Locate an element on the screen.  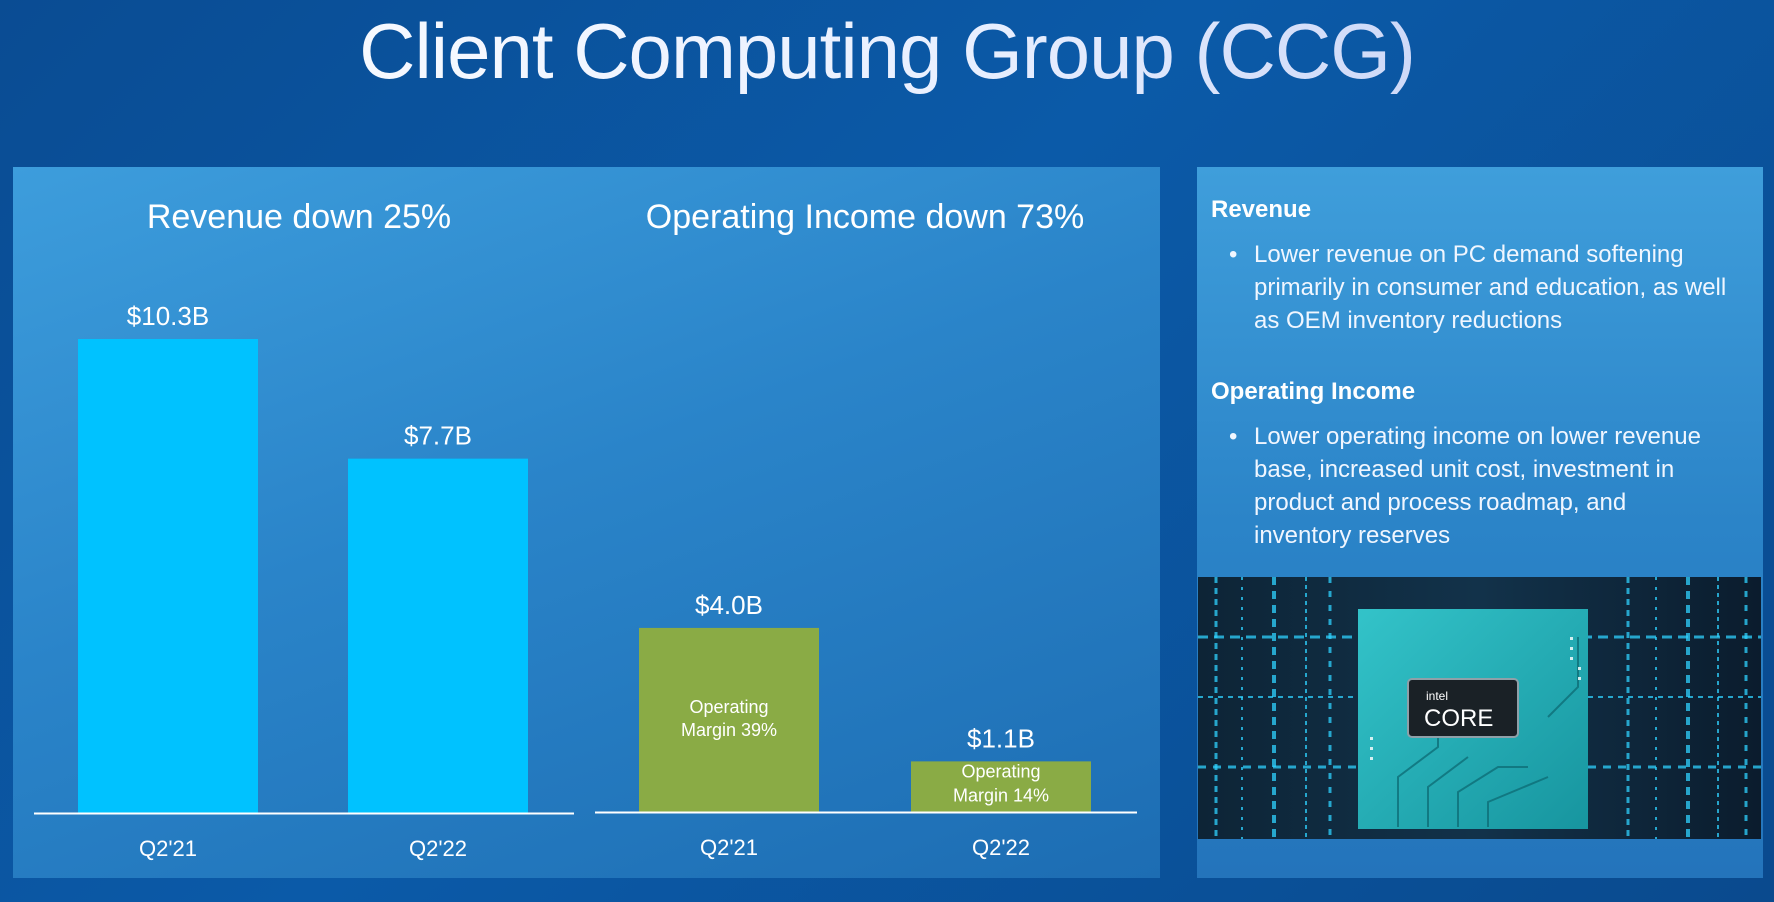
chart-title: Revenue down 25% is located at coordinates (299, 217).